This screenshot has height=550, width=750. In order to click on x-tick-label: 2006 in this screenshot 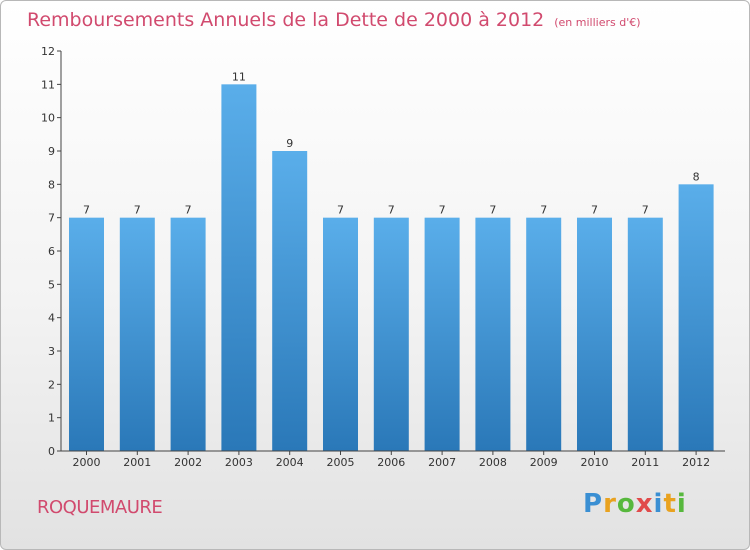, I will do `click(391, 462)`.